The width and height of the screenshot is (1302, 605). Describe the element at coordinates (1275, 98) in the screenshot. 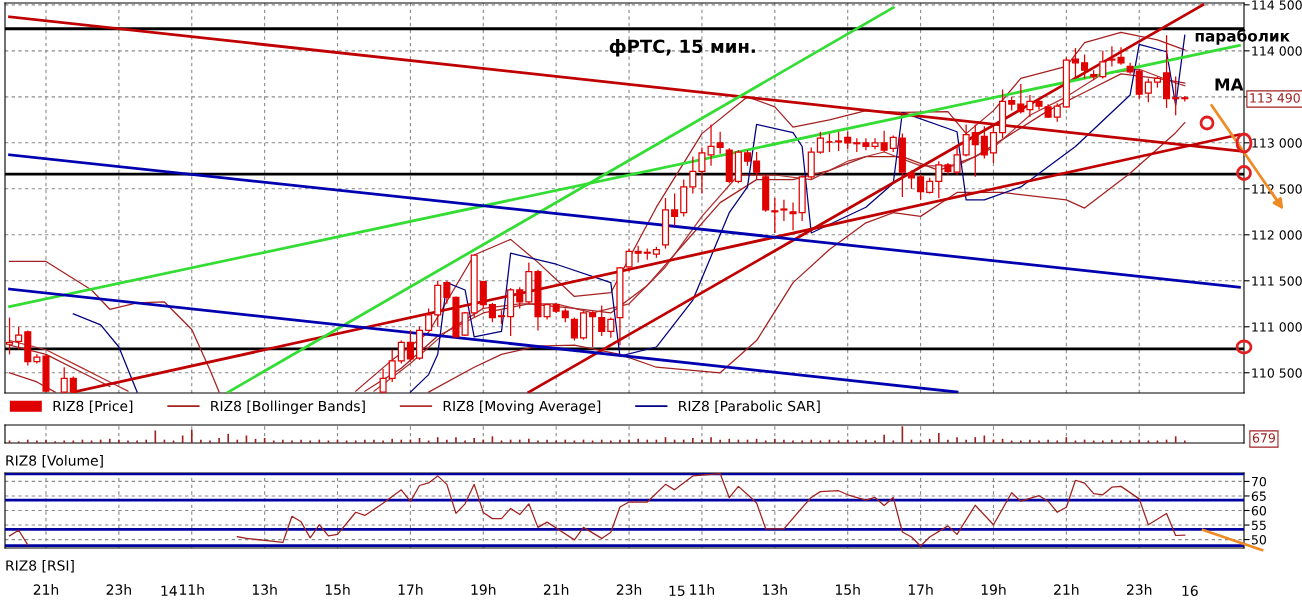

I see `text: 113 490` at that location.